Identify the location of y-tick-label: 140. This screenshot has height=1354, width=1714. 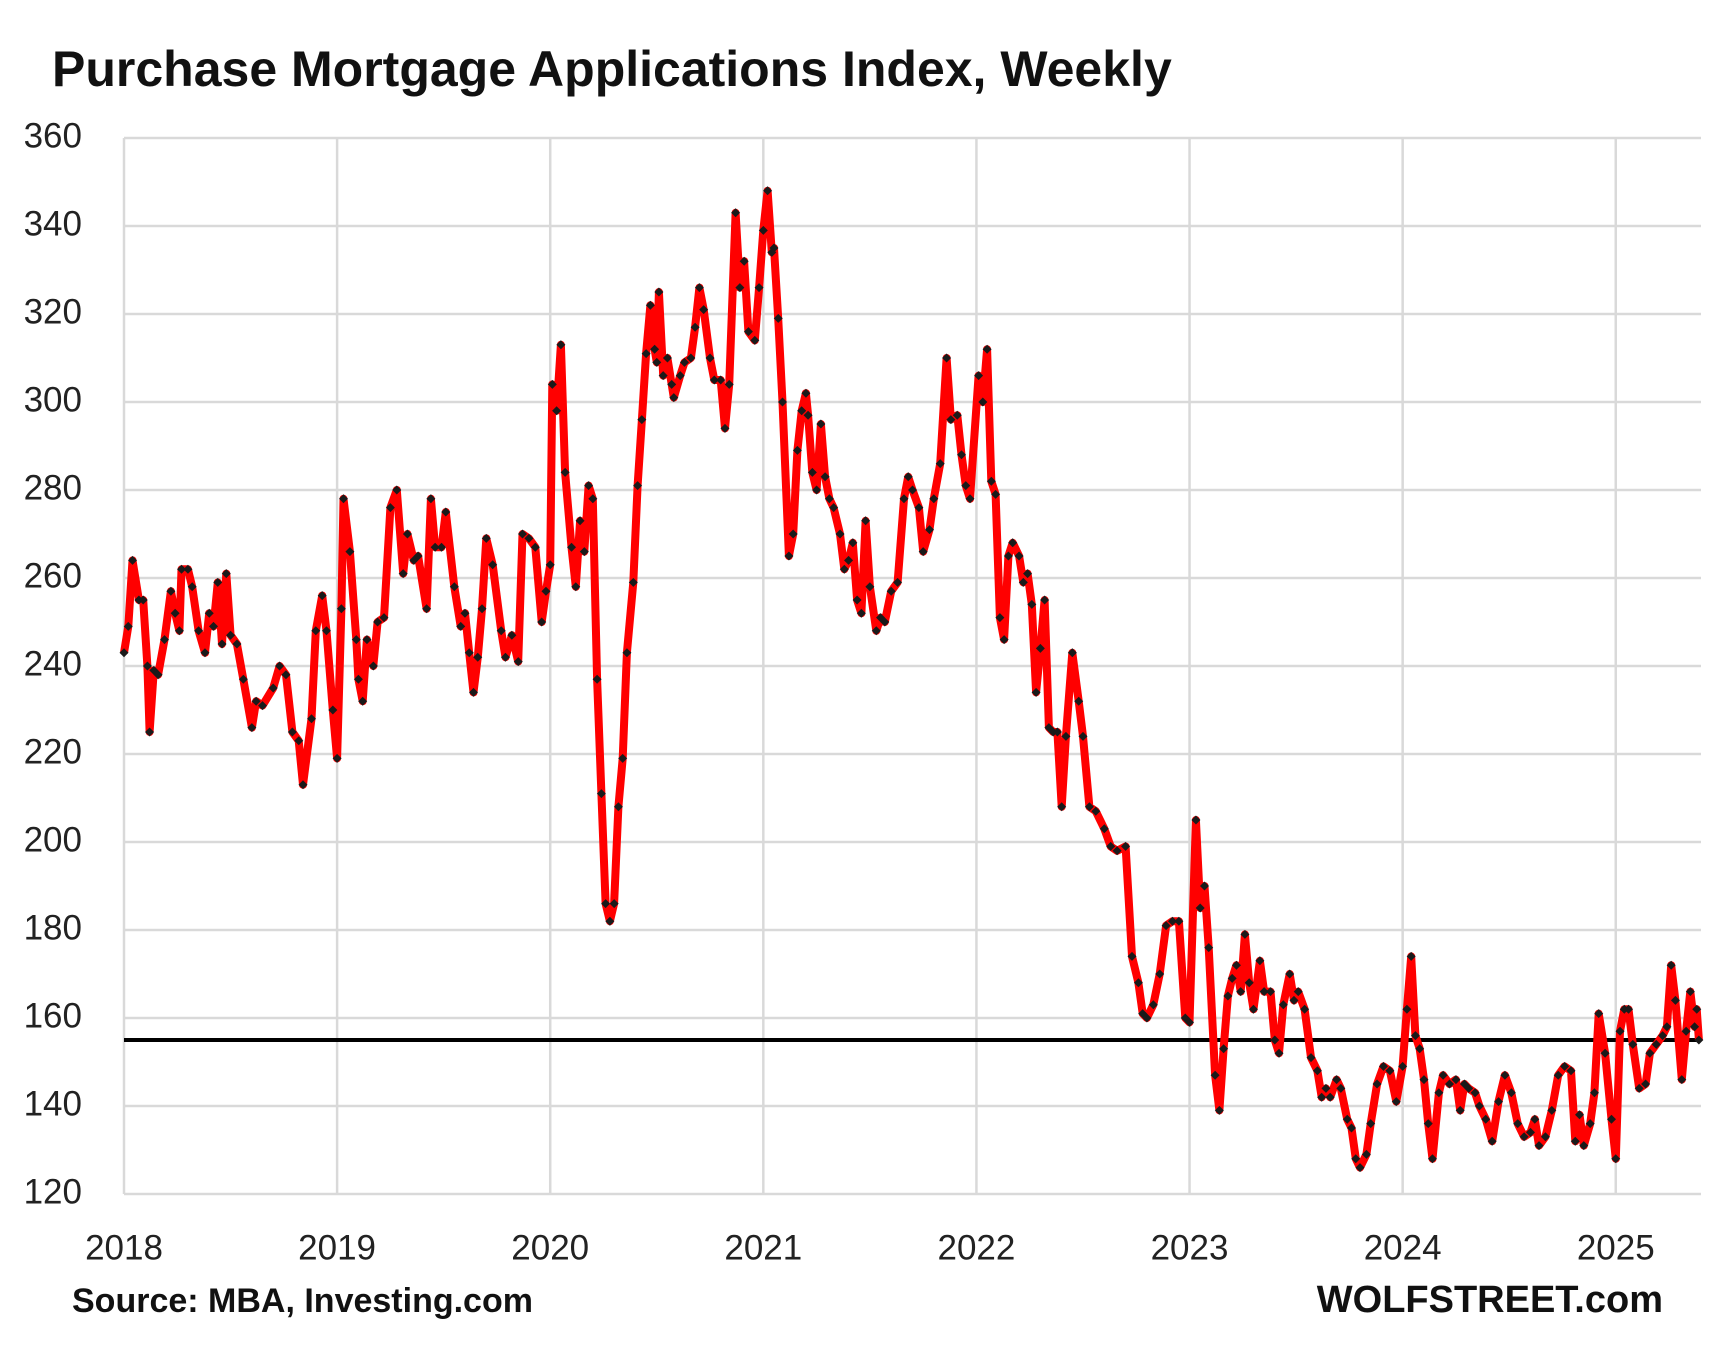
(53, 1103).